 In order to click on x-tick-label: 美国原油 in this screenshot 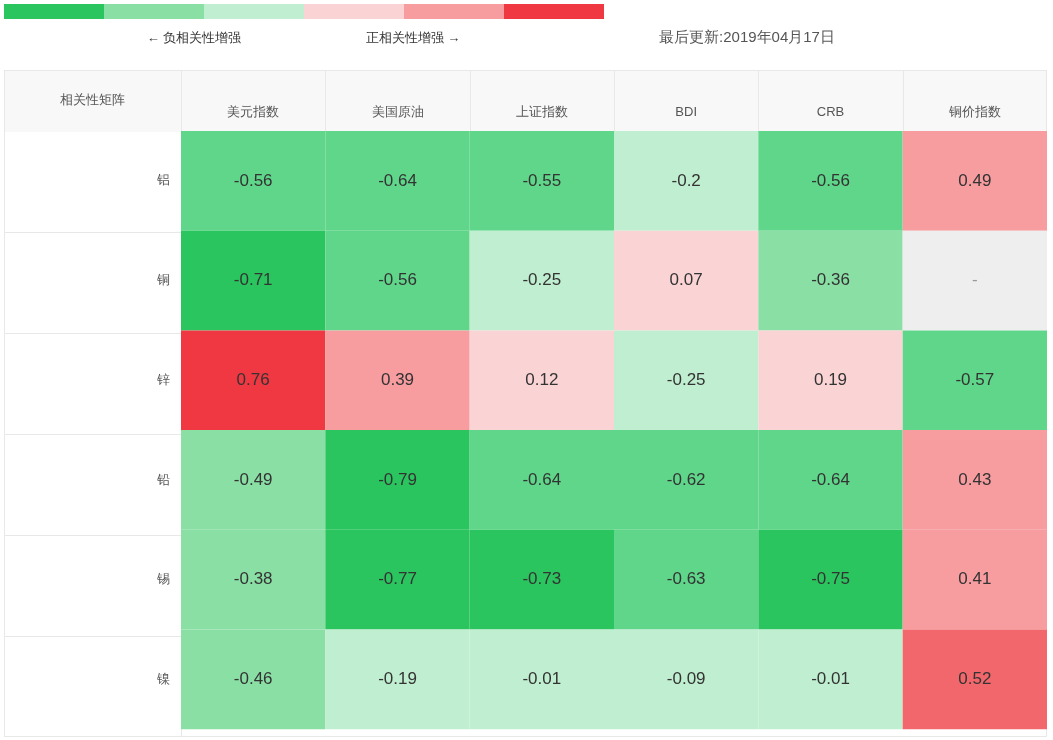, I will do `click(397, 111)`.